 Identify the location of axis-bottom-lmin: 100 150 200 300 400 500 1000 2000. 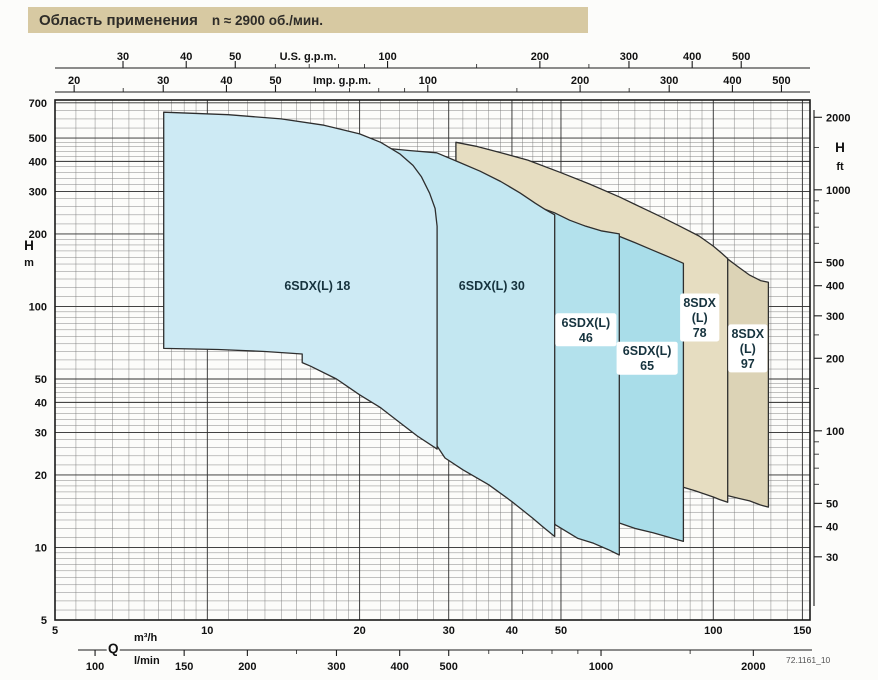
(445, 661).